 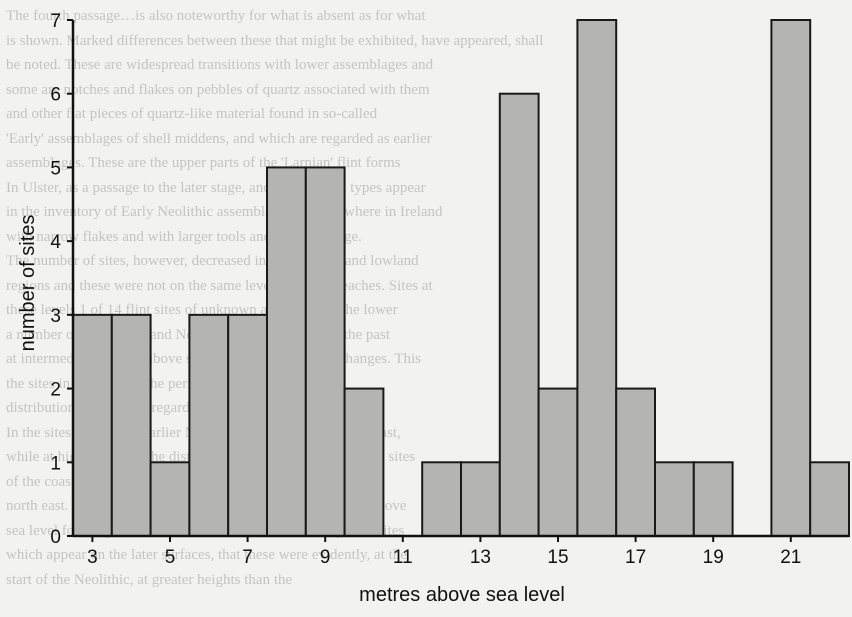 I want to click on y-tick-label: 5, so click(x=55, y=168).